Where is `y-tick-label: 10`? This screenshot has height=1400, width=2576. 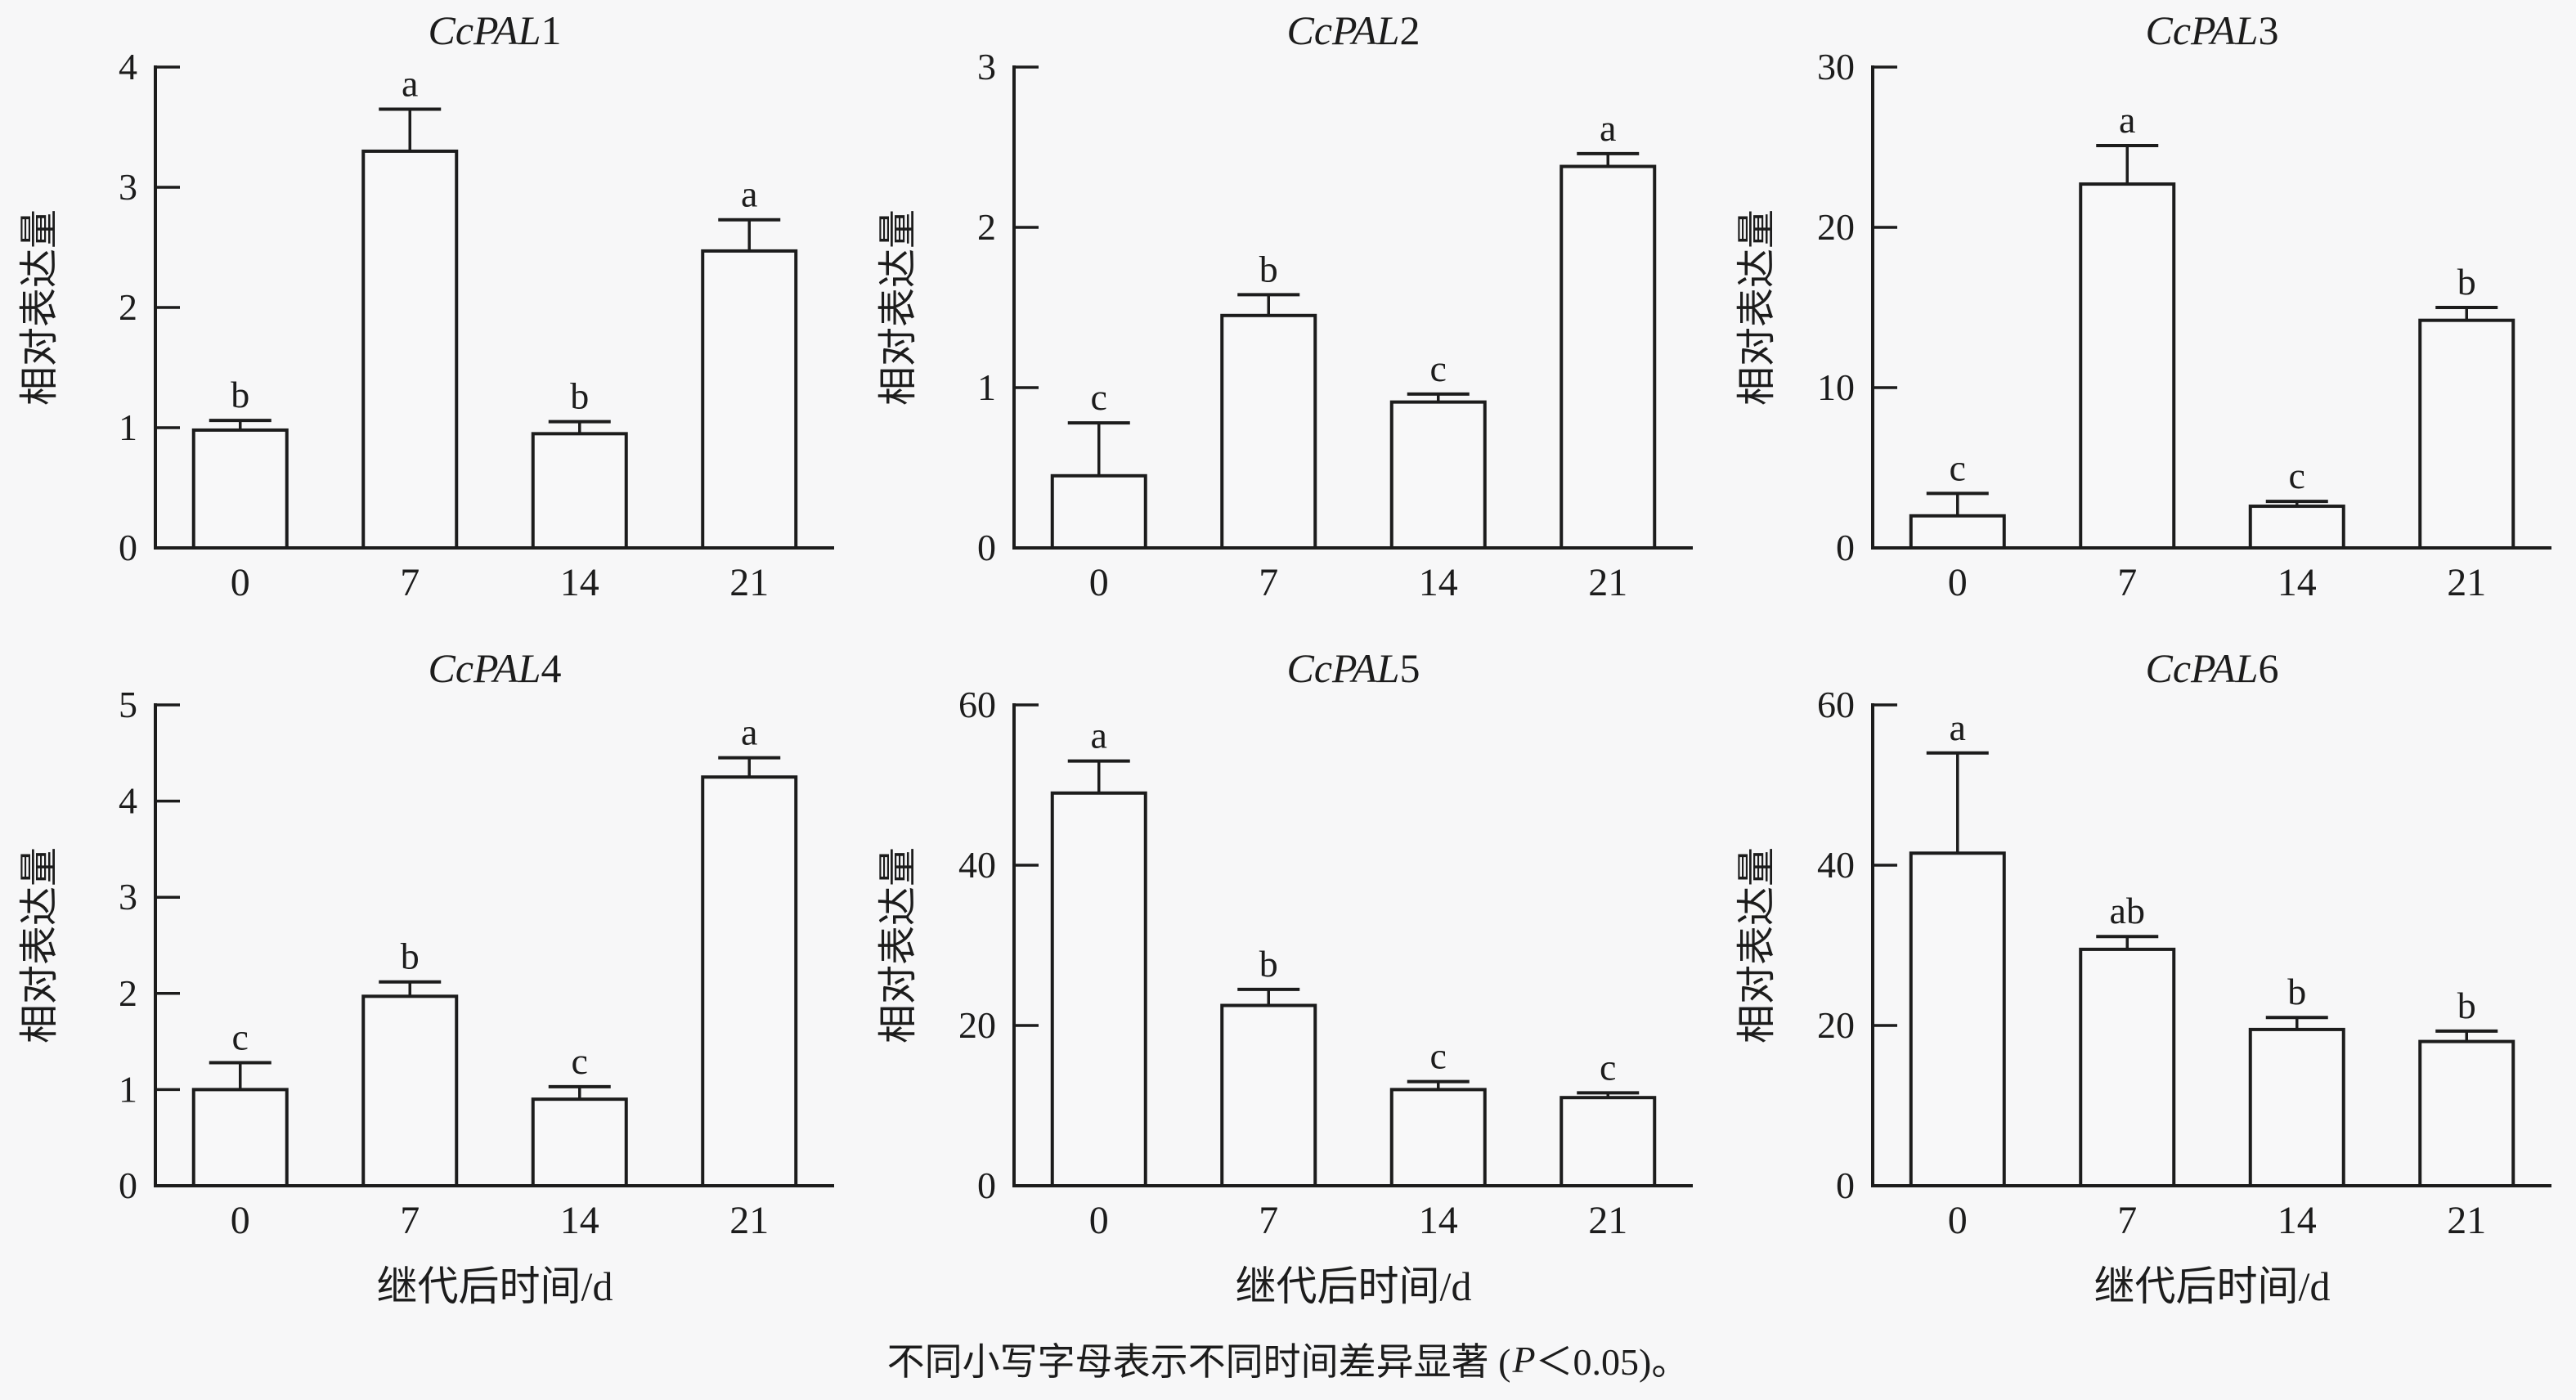
y-tick-label: 10 is located at coordinates (1836, 387).